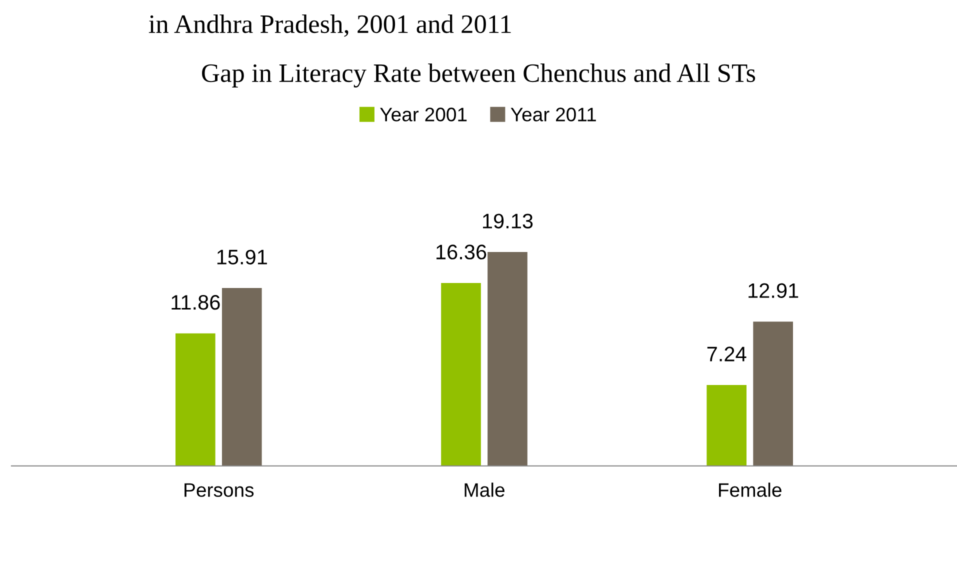 The image size is (957, 581). Describe the element at coordinates (242, 257) in the screenshot. I see `data-label: 15.91` at that location.